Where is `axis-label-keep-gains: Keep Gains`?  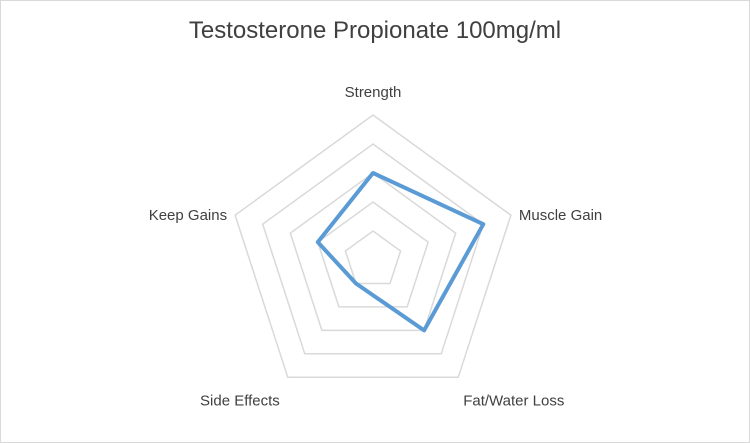
axis-label-keep-gains: Keep Gains is located at coordinates (188, 215).